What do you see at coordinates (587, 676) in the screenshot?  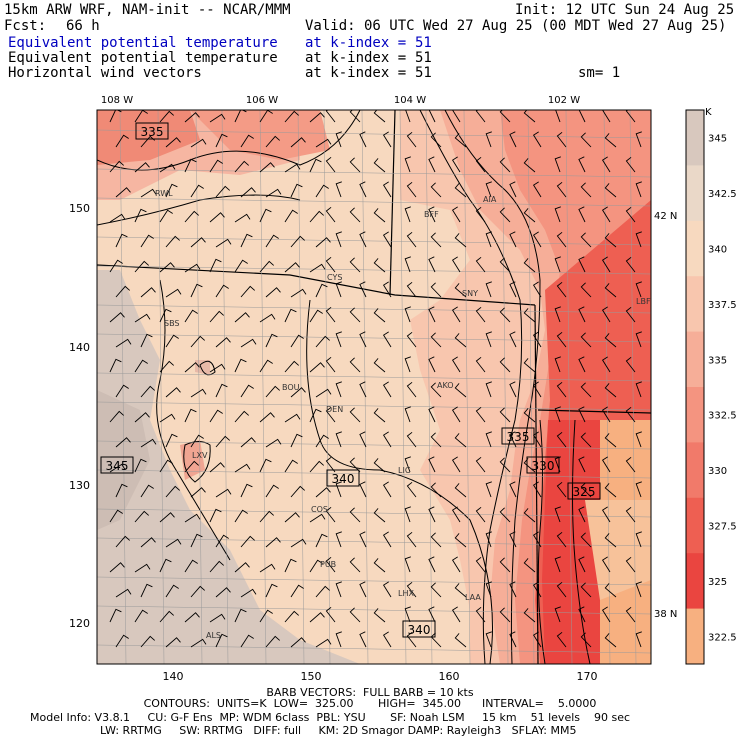 I see `x-tick-170: 170` at bounding box center [587, 676].